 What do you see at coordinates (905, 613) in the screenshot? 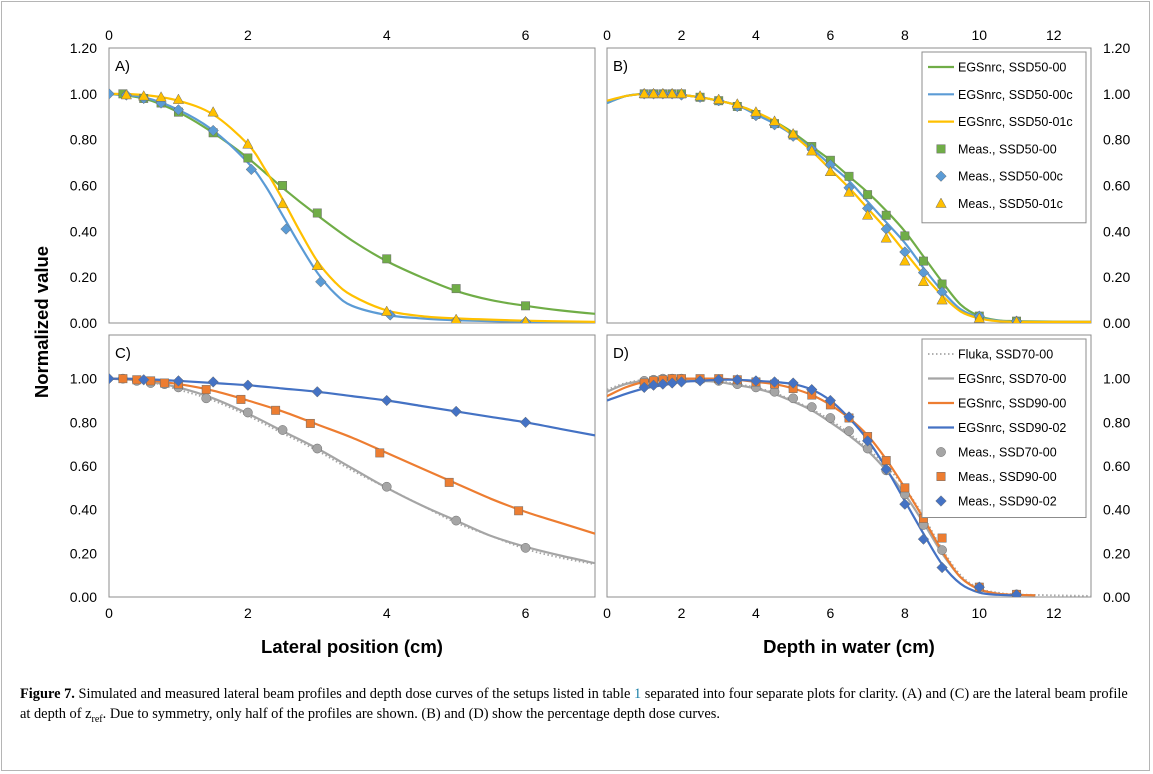
I see `x-tick-label: 8` at bounding box center [905, 613].